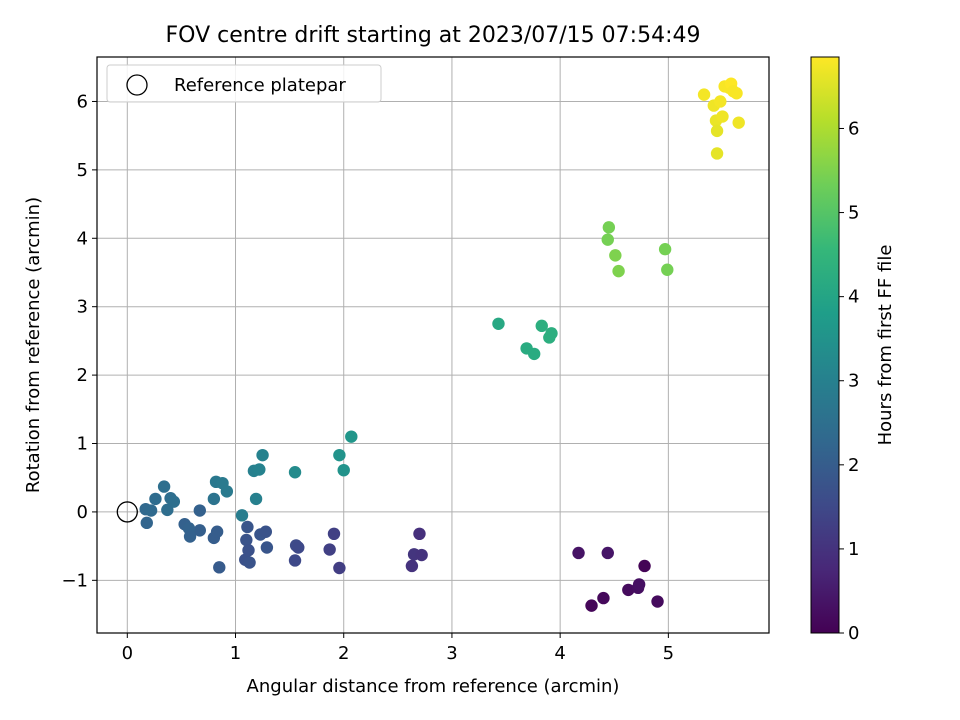 The width and height of the screenshot is (960, 720). What do you see at coordinates (451, 653) in the screenshot?
I see `x-tick-label: 3` at bounding box center [451, 653].